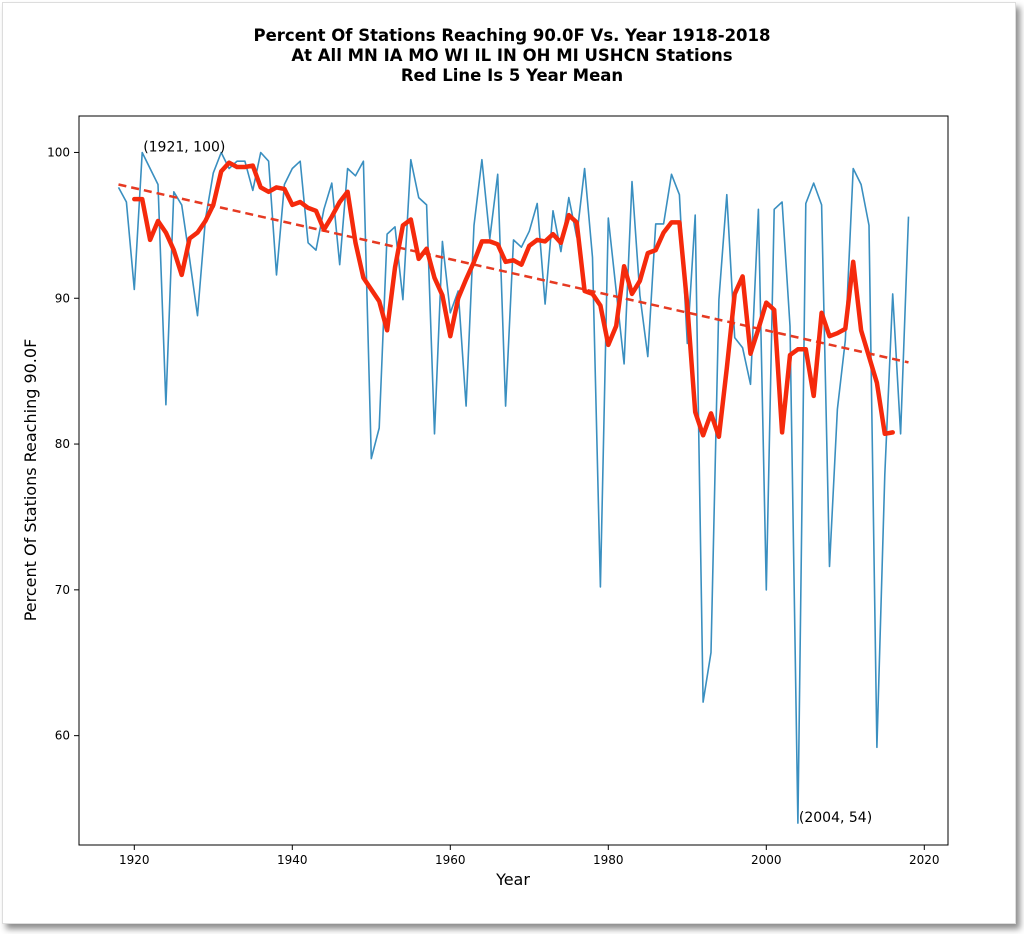 The image size is (1024, 934). What do you see at coordinates (134, 860) in the screenshot?
I see `x-tick-label: 1920` at bounding box center [134, 860].